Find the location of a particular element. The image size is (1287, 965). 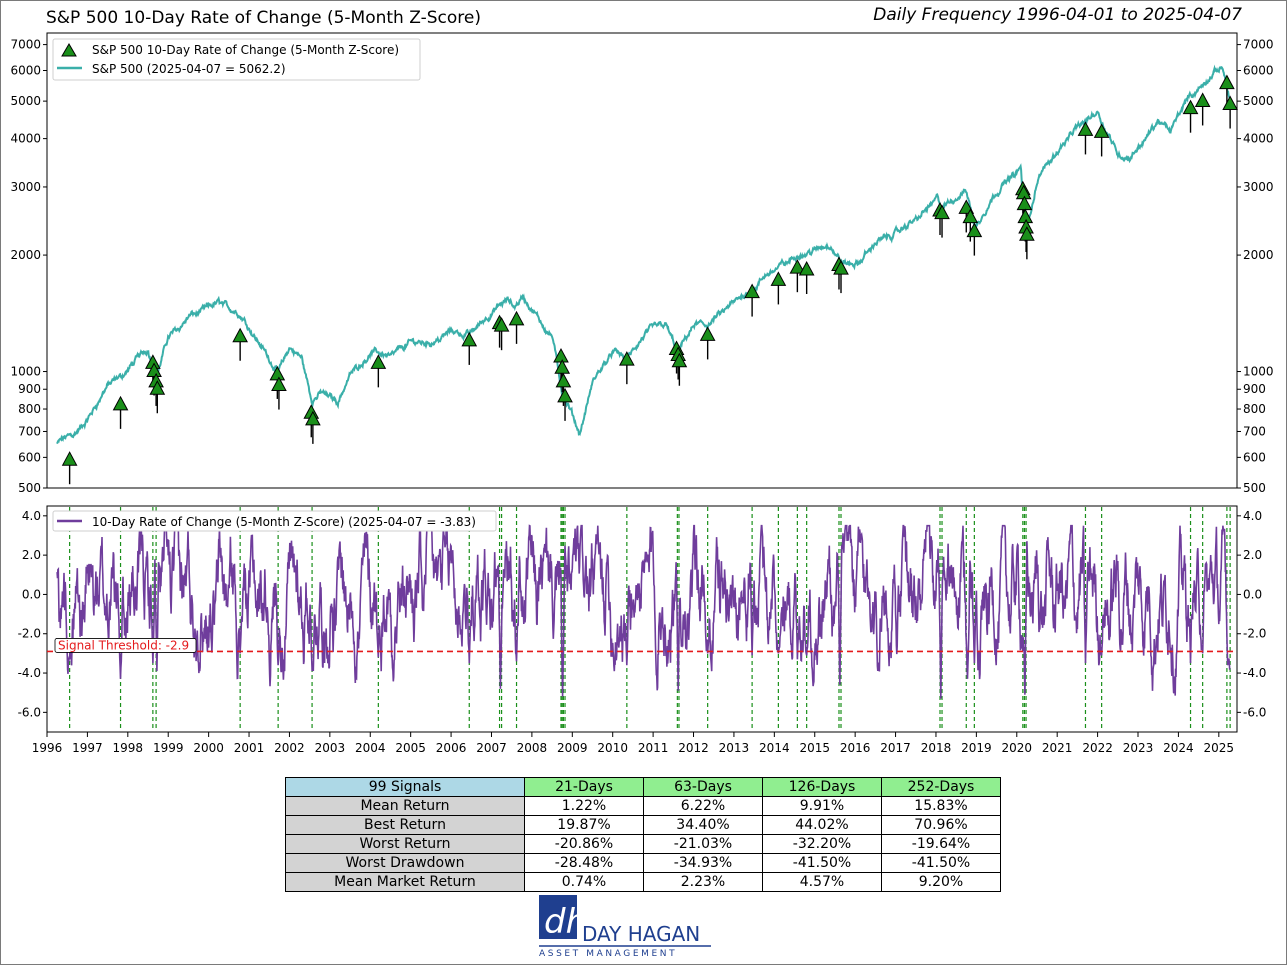

legend-price-label: S&P 500 (2025-04-07 = 5062.2) is located at coordinates (189, 69).